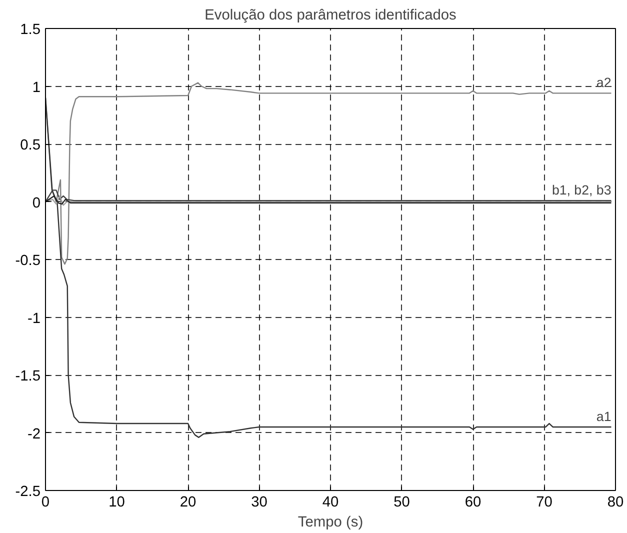 The height and width of the screenshot is (533, 627). What do you see at coordinates (473, 502) in the screenshot?
I see `x-tick-label: 60` at bounding box center [473, 502].